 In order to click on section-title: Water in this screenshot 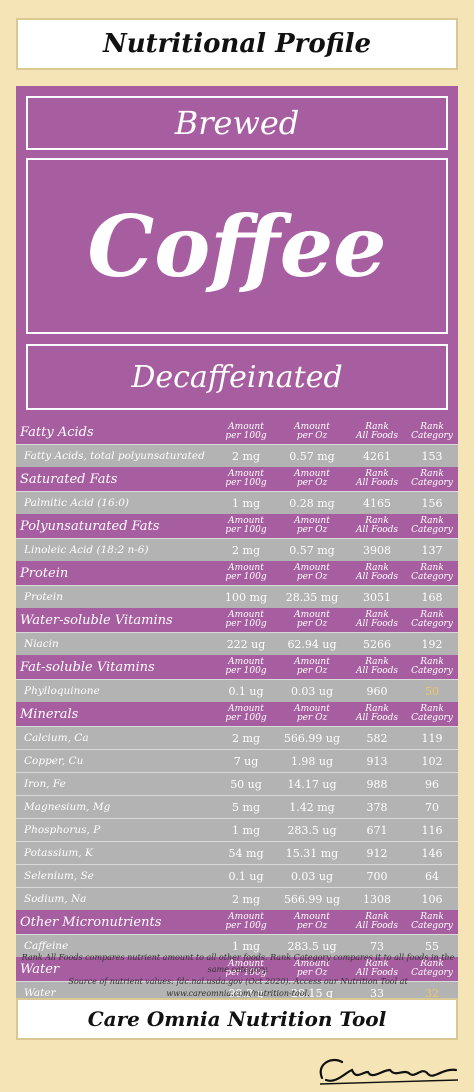, I will do `click(116, 969)`.